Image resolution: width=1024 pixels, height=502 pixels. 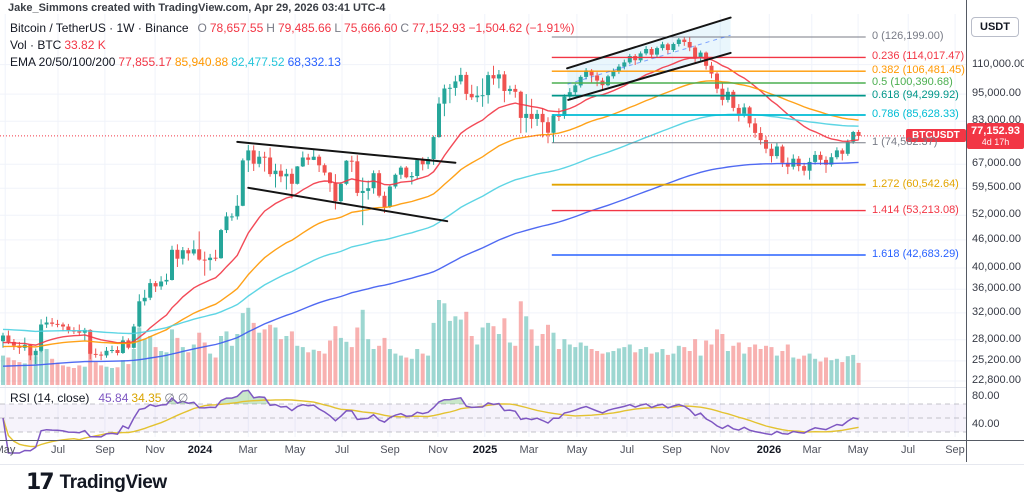 I want to click on price-axis-label: 46,000.00, so click(x=996, y=239).